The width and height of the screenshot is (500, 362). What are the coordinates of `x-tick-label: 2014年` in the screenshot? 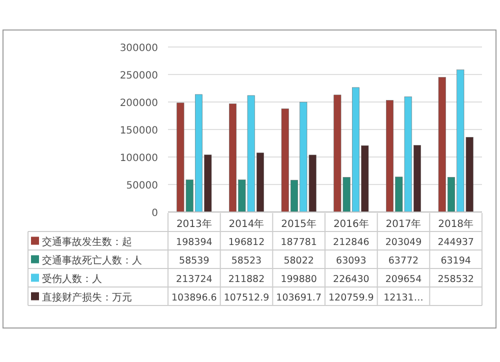 It's located at (246, 224).